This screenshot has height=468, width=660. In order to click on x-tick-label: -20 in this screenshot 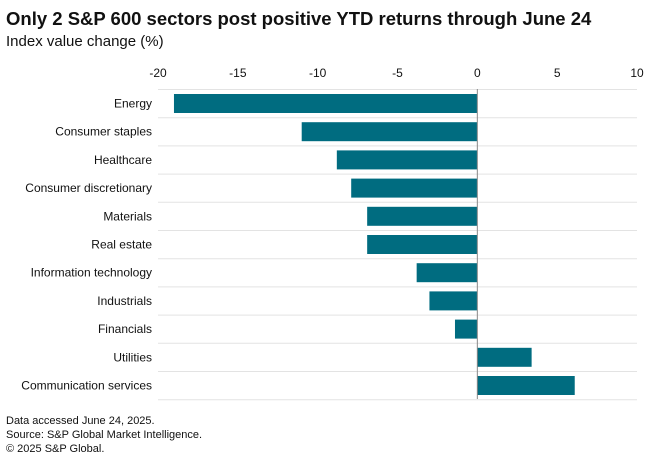, I will do `click(158, 73)`.